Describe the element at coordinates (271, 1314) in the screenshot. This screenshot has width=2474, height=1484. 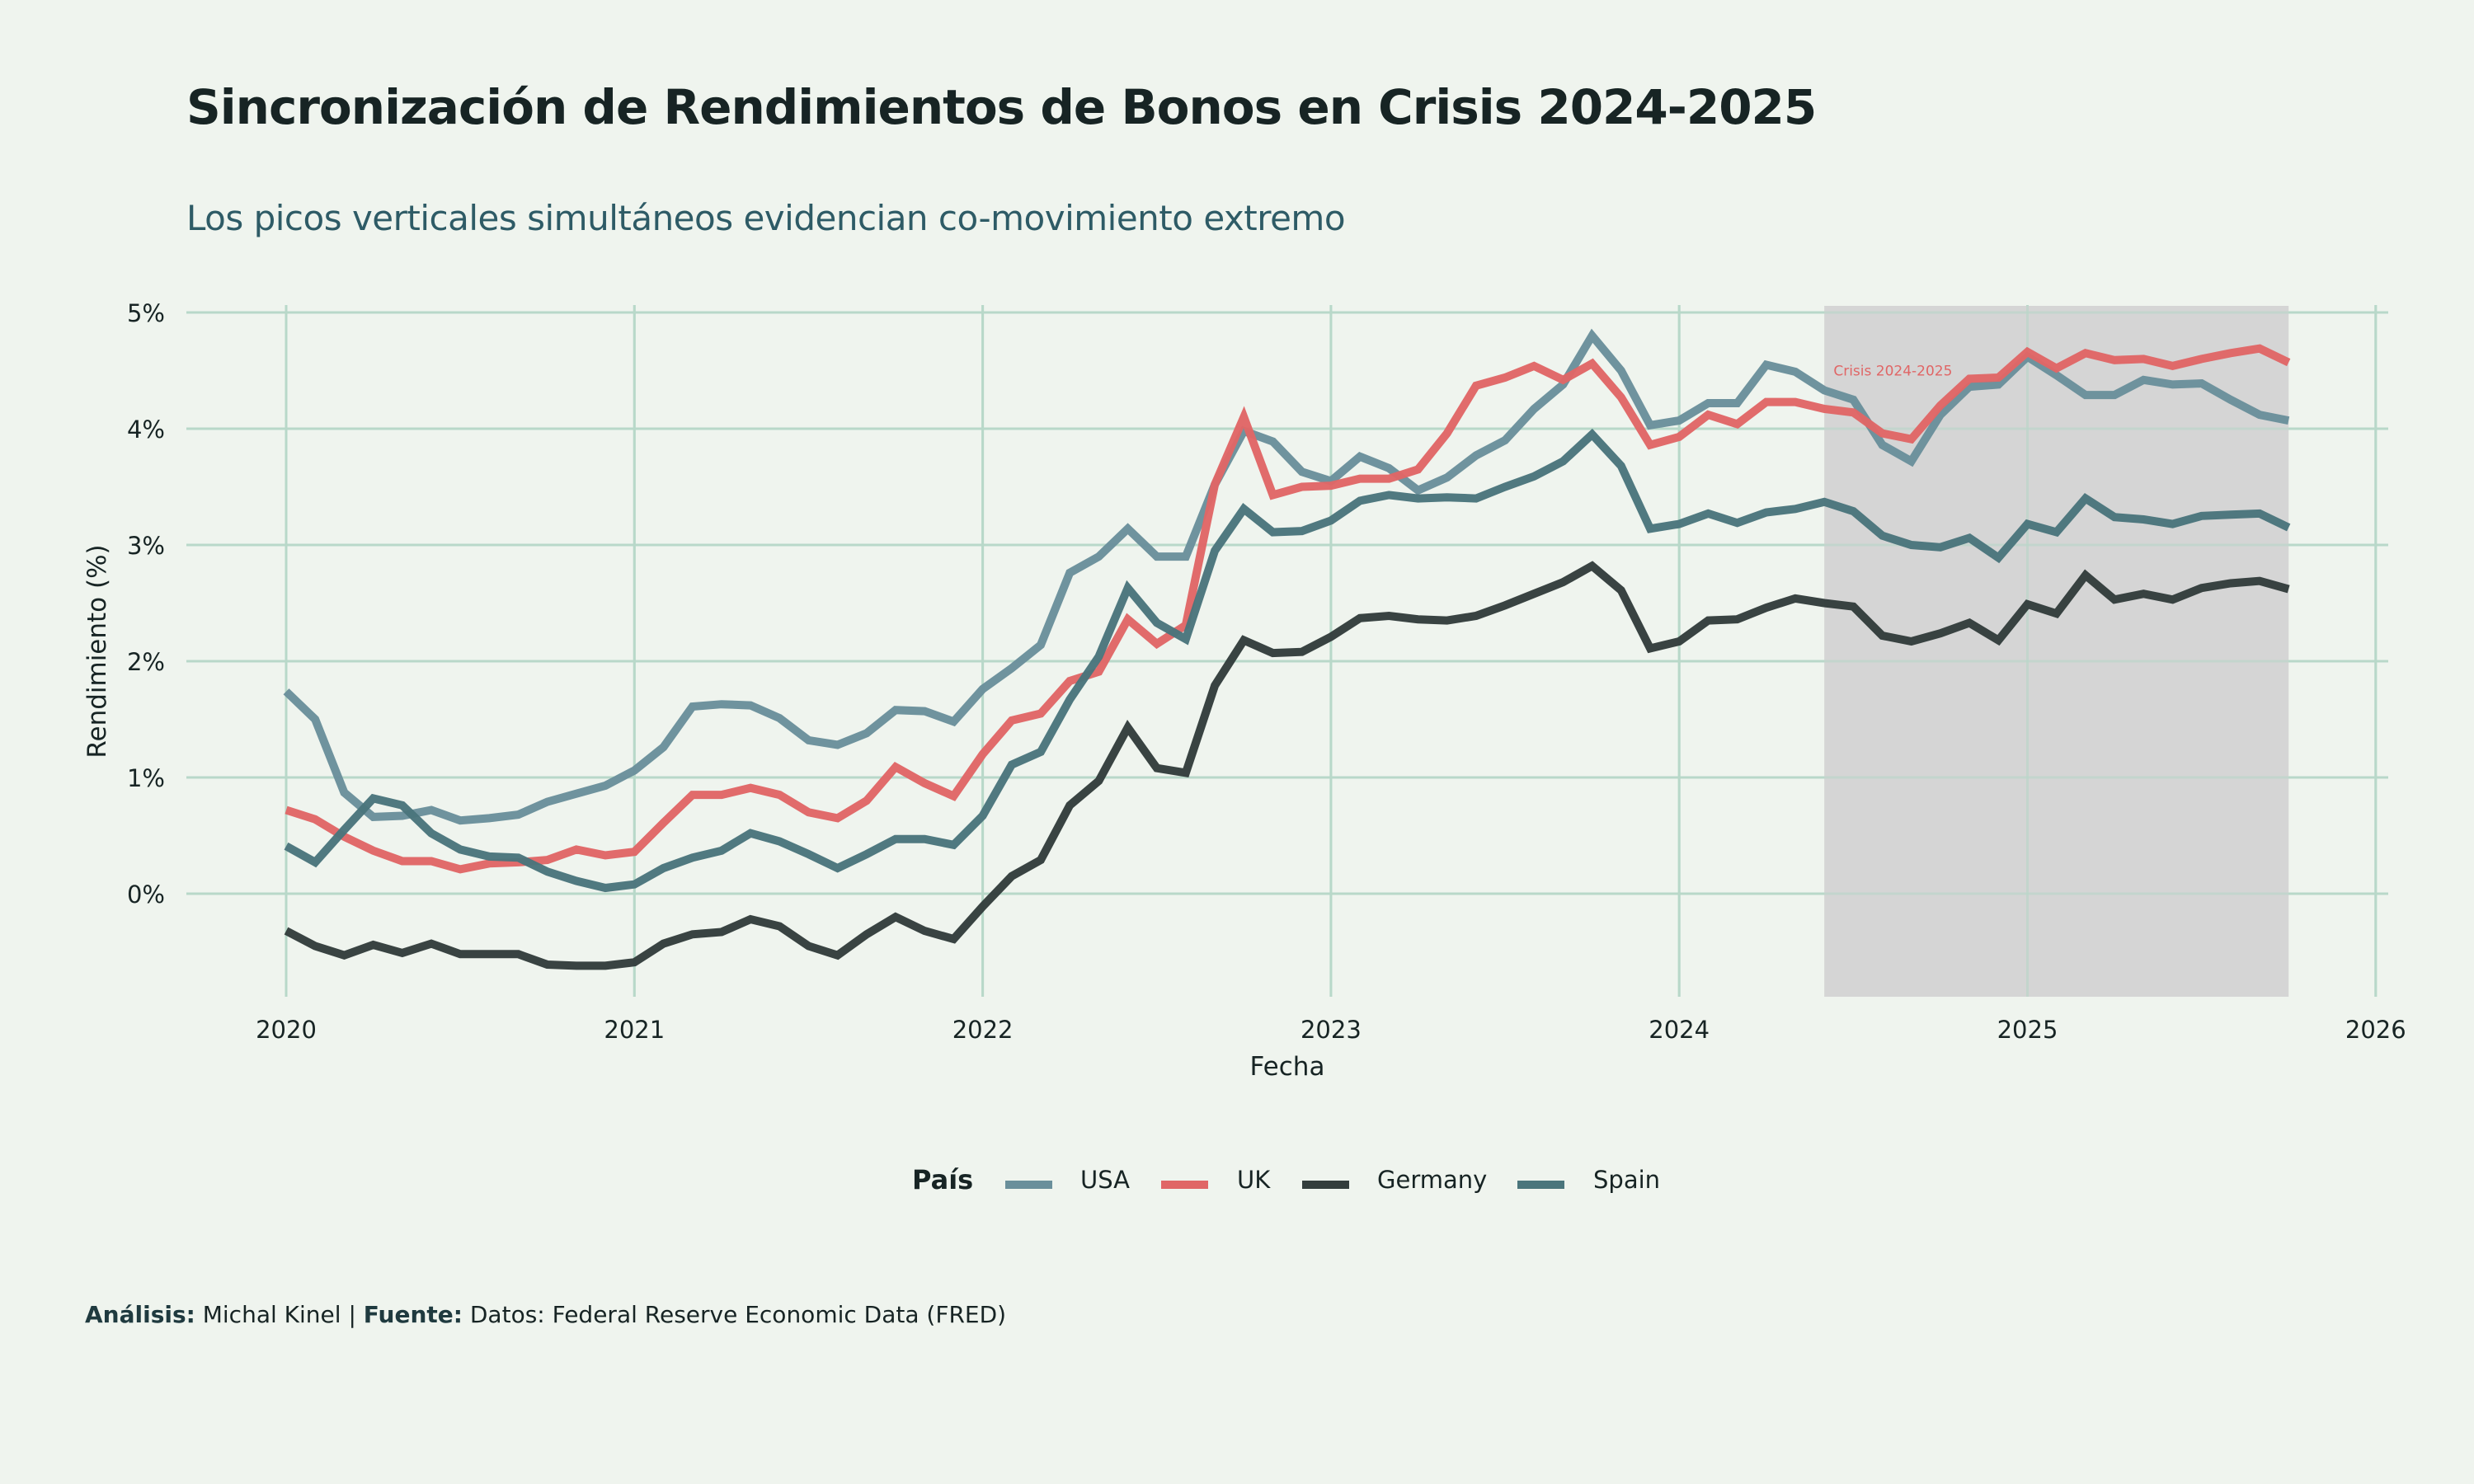
I see `caption-analysis-value: Michal Kinel` at that location.